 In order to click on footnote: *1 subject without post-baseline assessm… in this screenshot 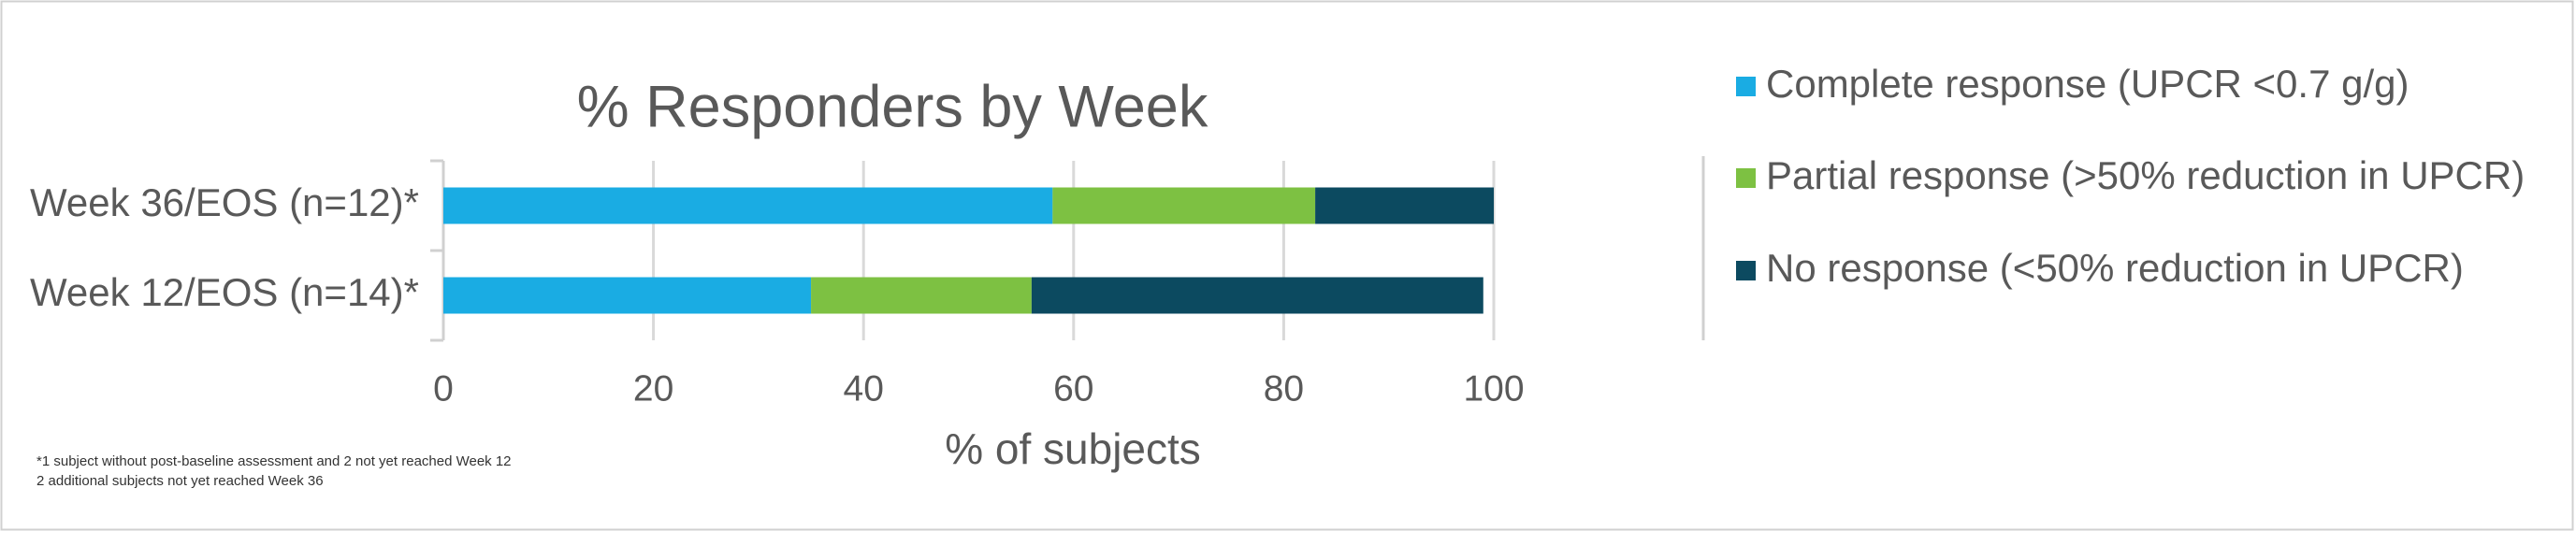, I will do `click(274, 461)`.